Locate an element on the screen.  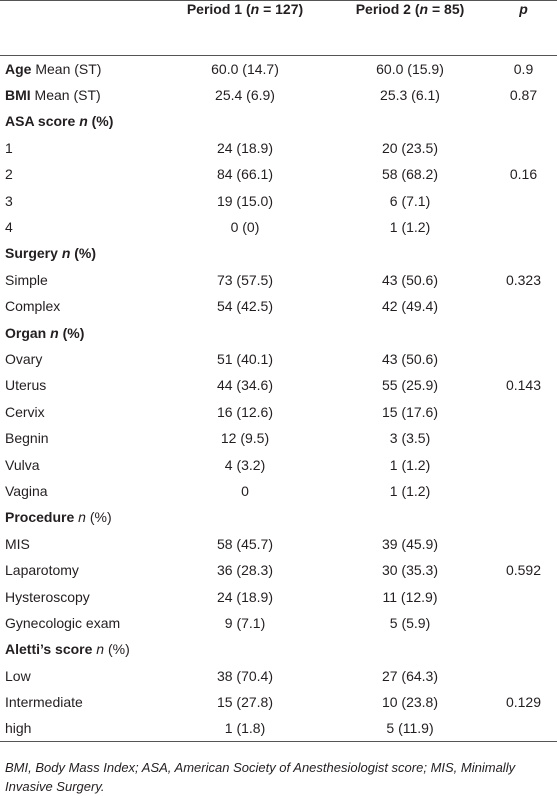
row-label: Complex is located at coordinates (33, 306).